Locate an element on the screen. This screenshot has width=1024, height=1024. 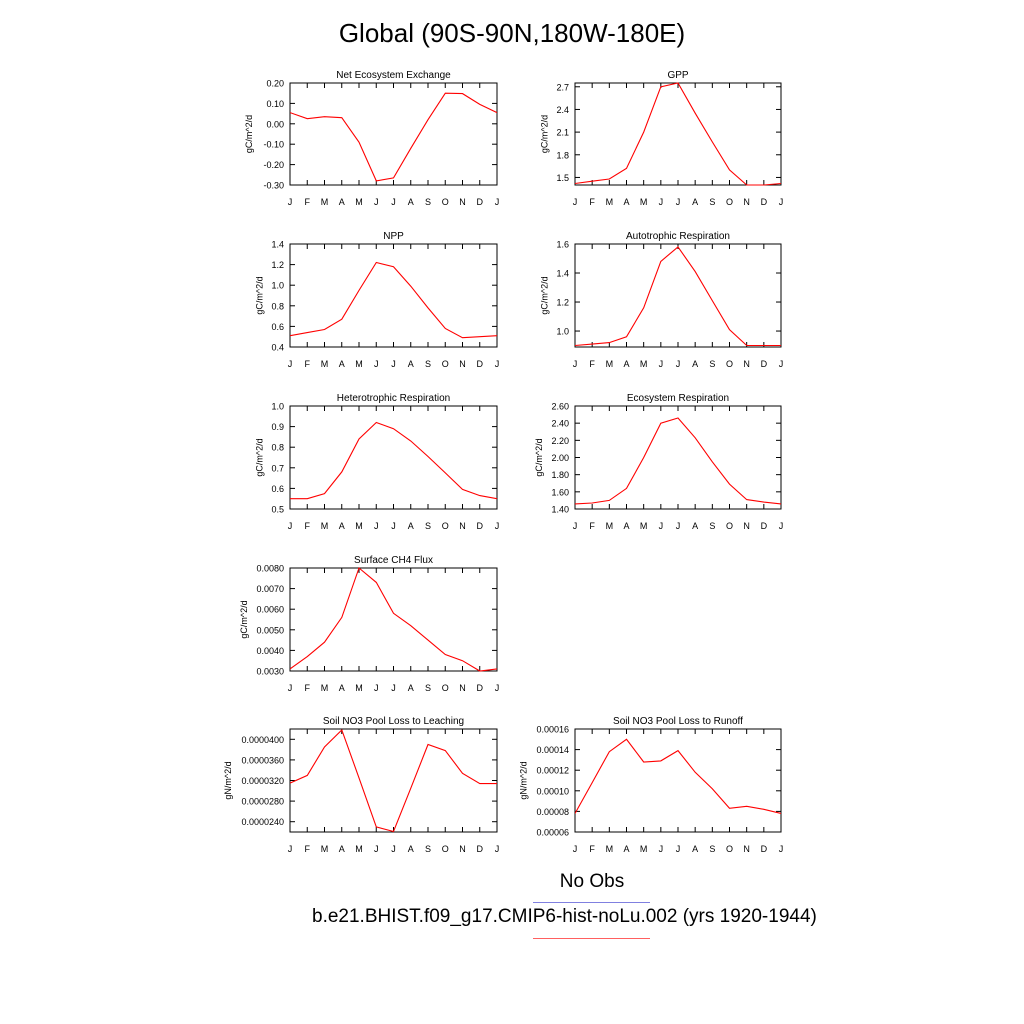
legend-model-line is located at coordinates (591, 938).